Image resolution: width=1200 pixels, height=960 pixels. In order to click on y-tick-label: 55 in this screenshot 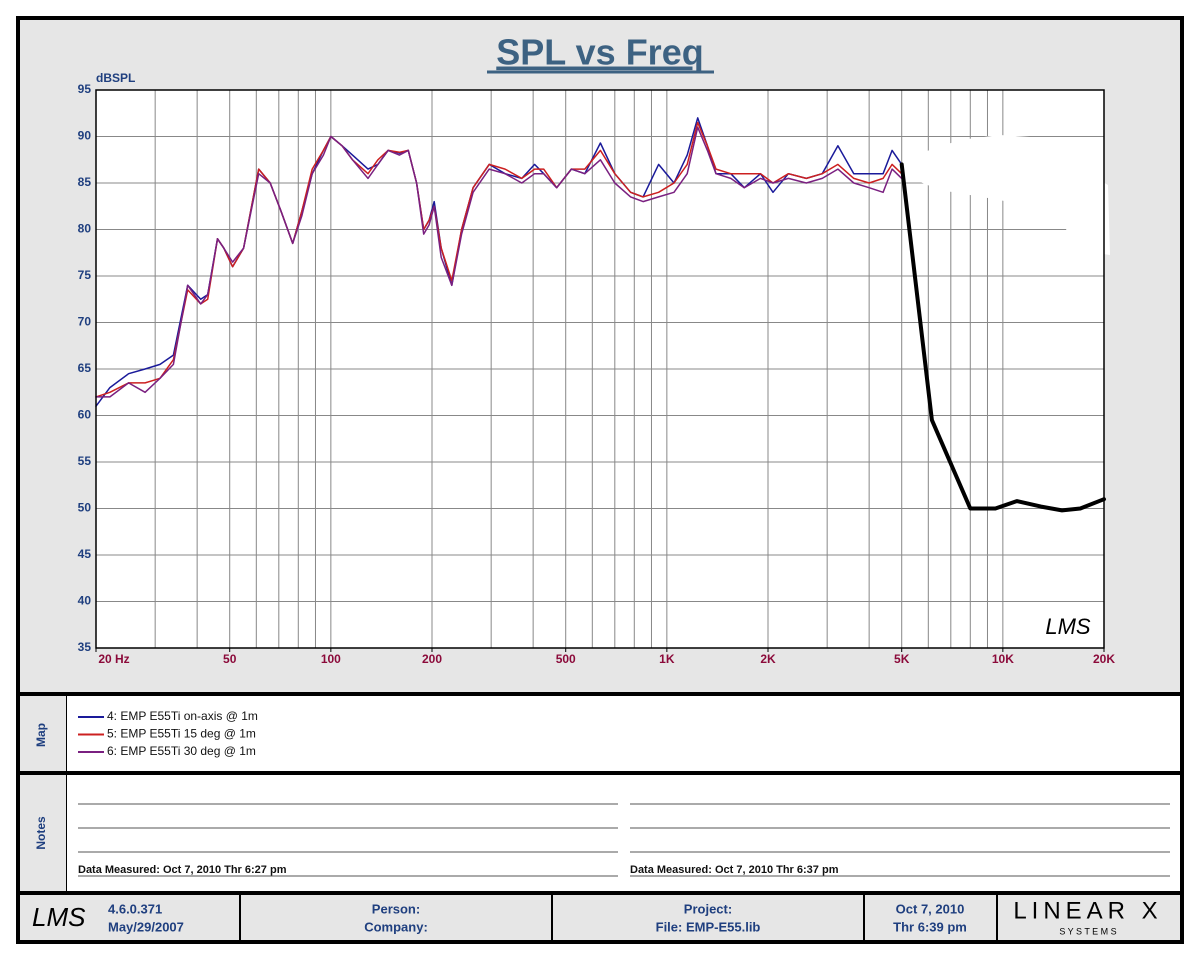, I will do `click(85, 461)`.